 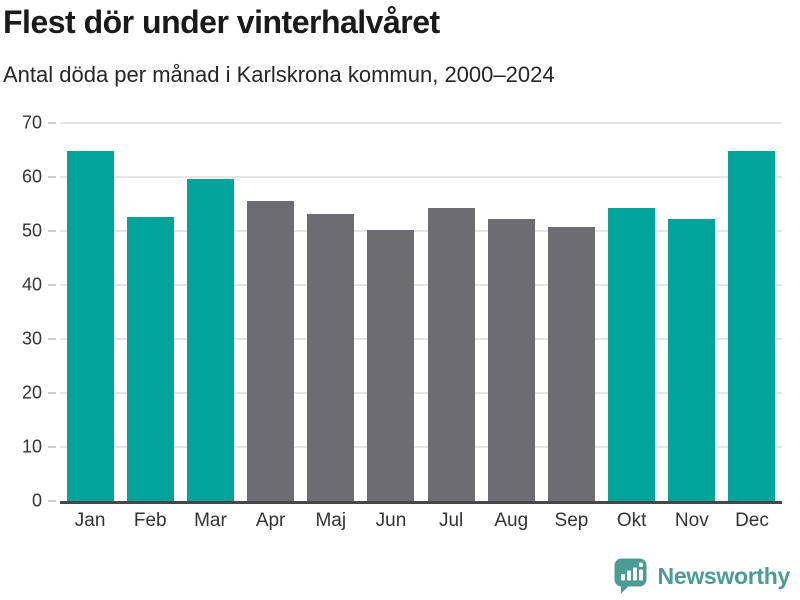 What do you see at coordinates (331, 520) in the screenshot?
I see `x-axis-label-maj: Maj` at bounding box center [331, 520].